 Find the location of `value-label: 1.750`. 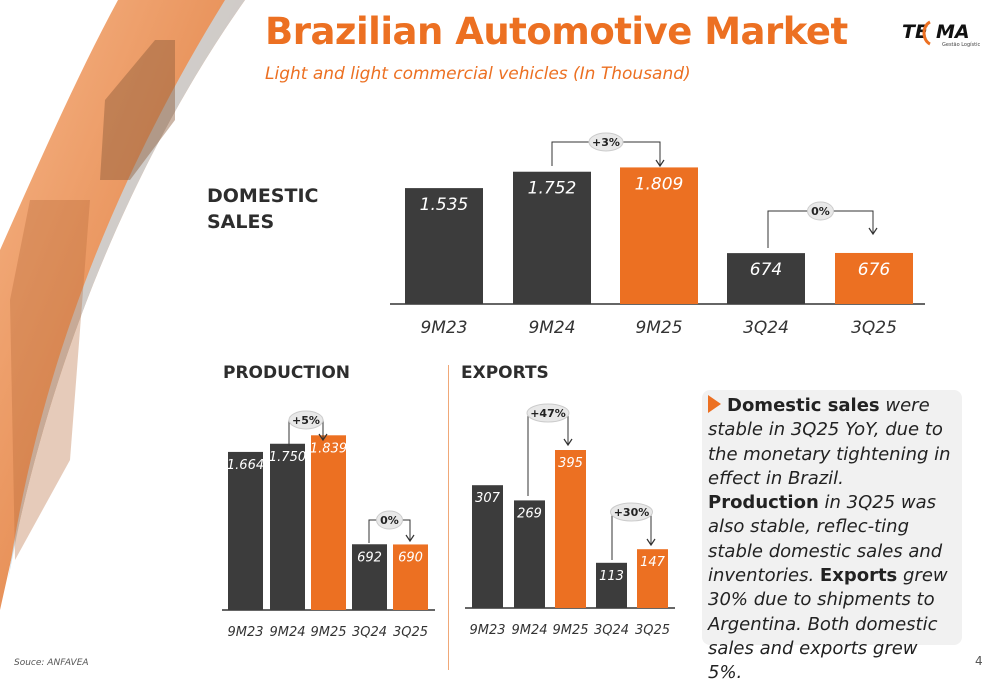

value-label: 1.750 is located at coordinates (287, 457).